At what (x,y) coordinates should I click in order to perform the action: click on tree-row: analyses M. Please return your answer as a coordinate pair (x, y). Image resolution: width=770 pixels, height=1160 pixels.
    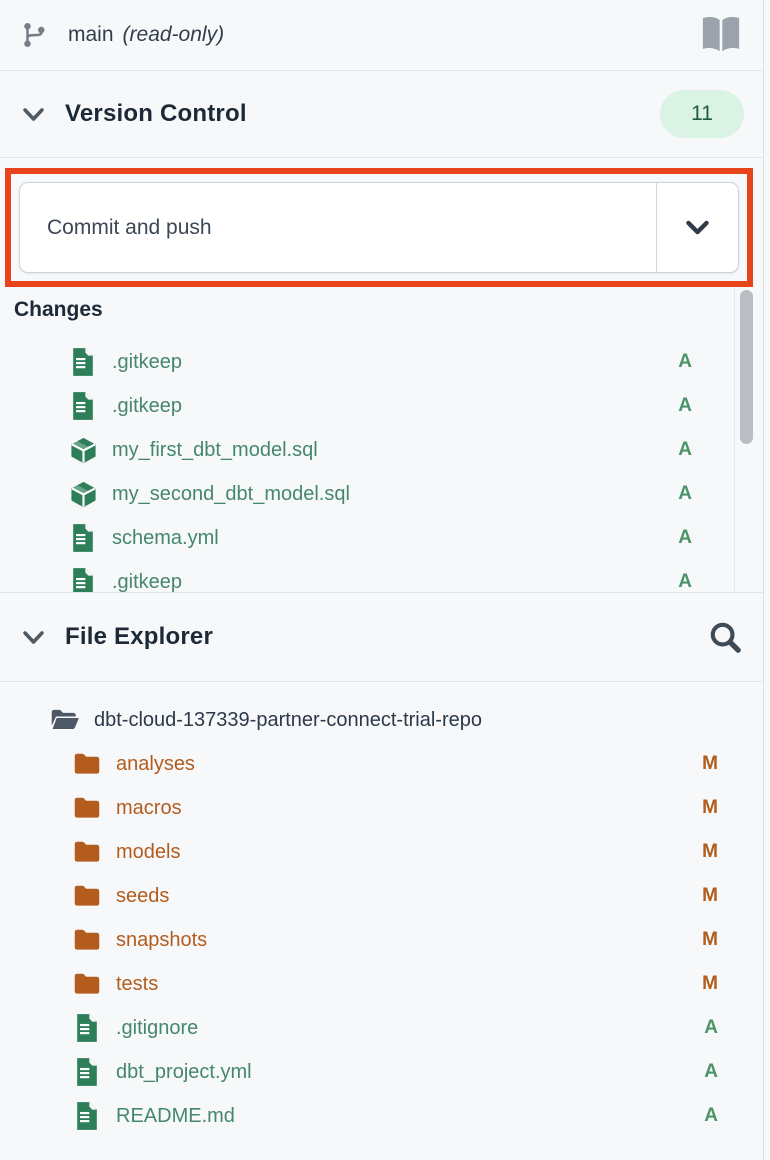
    Looking at the image, I should click on (382, 764).